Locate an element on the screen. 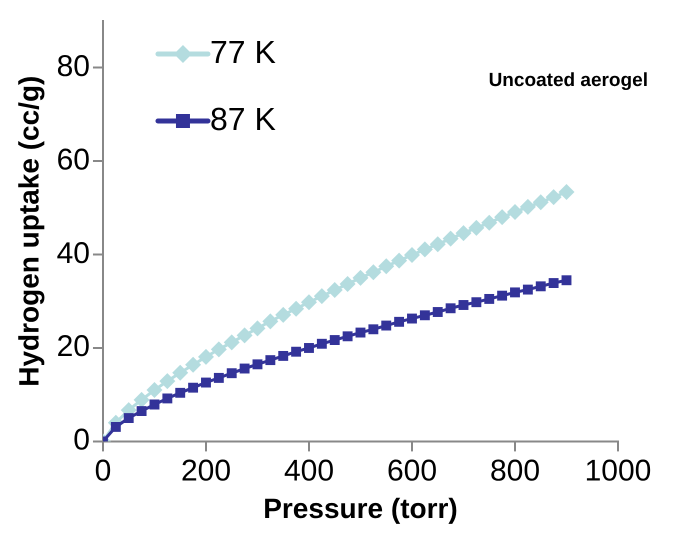 Image resolution: width=673 pixels, height=535 pixels. x-tick-label: 600 is located at coordinates (412, 471).